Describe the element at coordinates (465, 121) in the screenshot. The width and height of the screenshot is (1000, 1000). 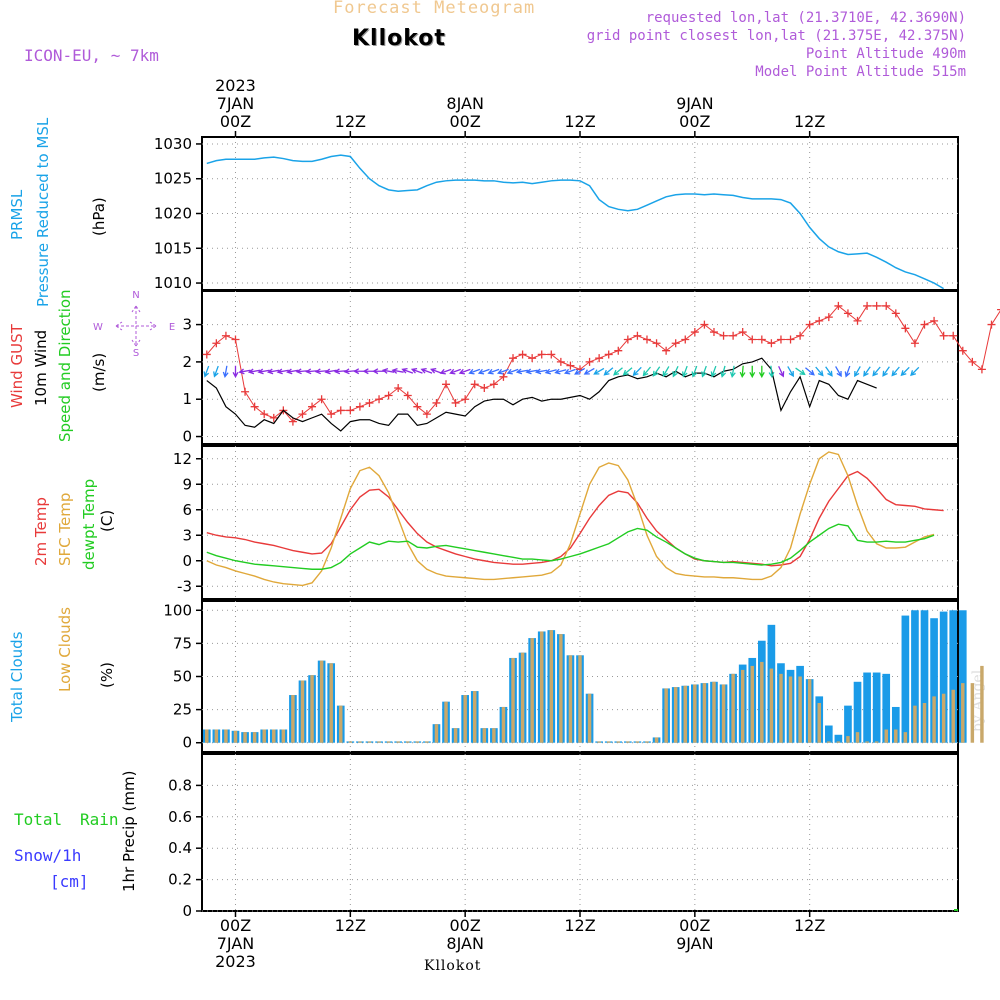
I see `top-time-label: 00Z` at that location.